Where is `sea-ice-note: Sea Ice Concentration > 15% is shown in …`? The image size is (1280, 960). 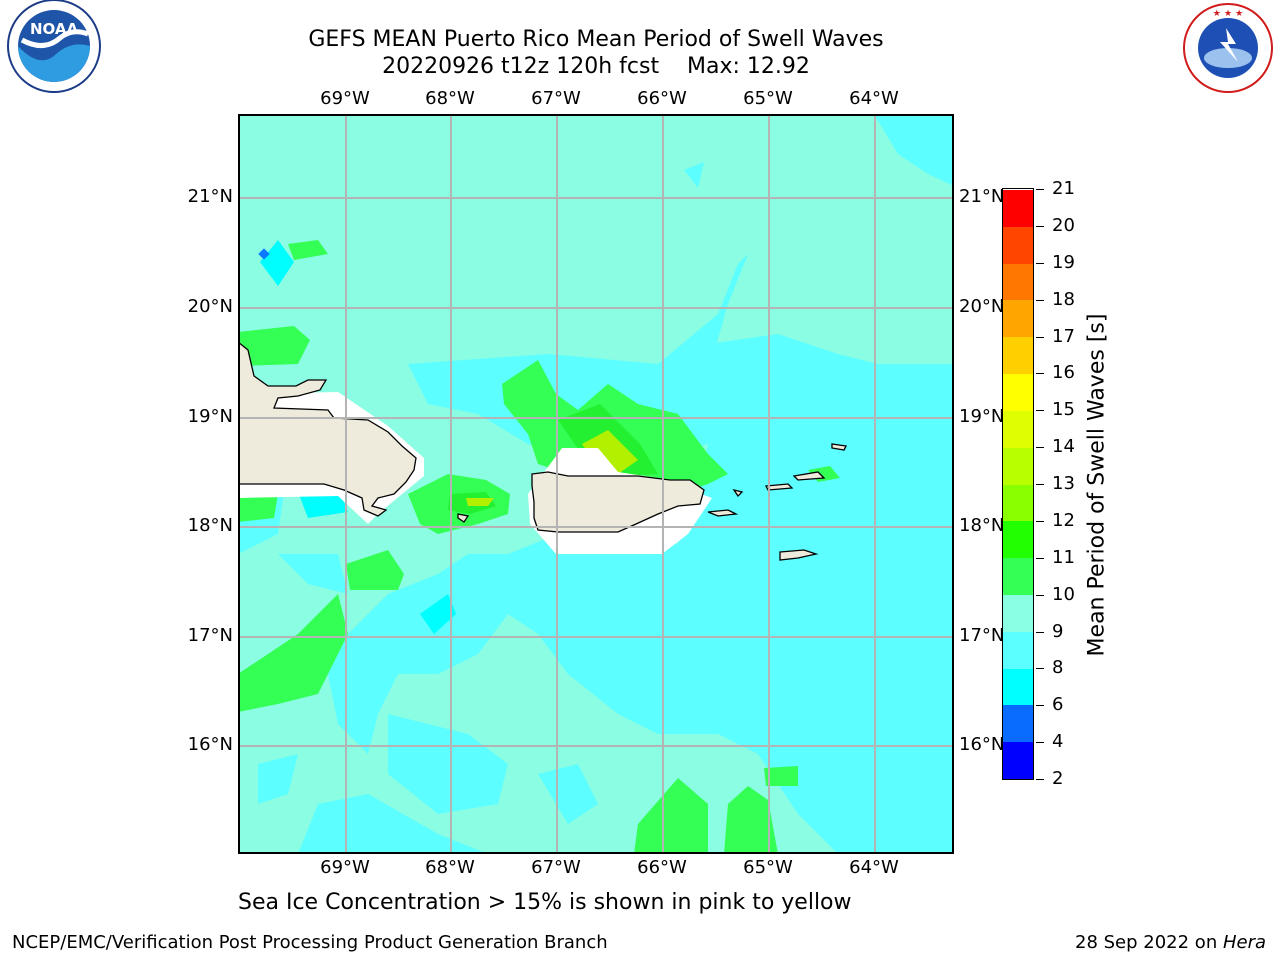
sea-ice-note: Sea Ice Concentration > 15% is shown in … is located at coordinates (545, 902).